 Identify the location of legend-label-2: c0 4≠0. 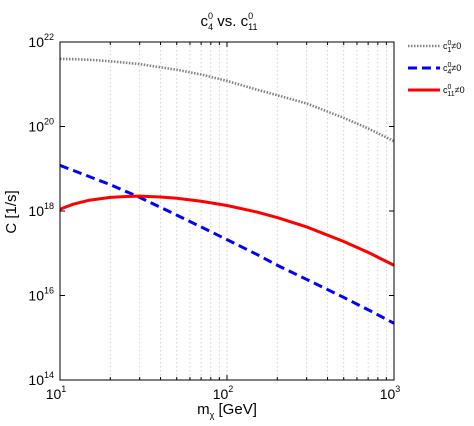
(452, 69).